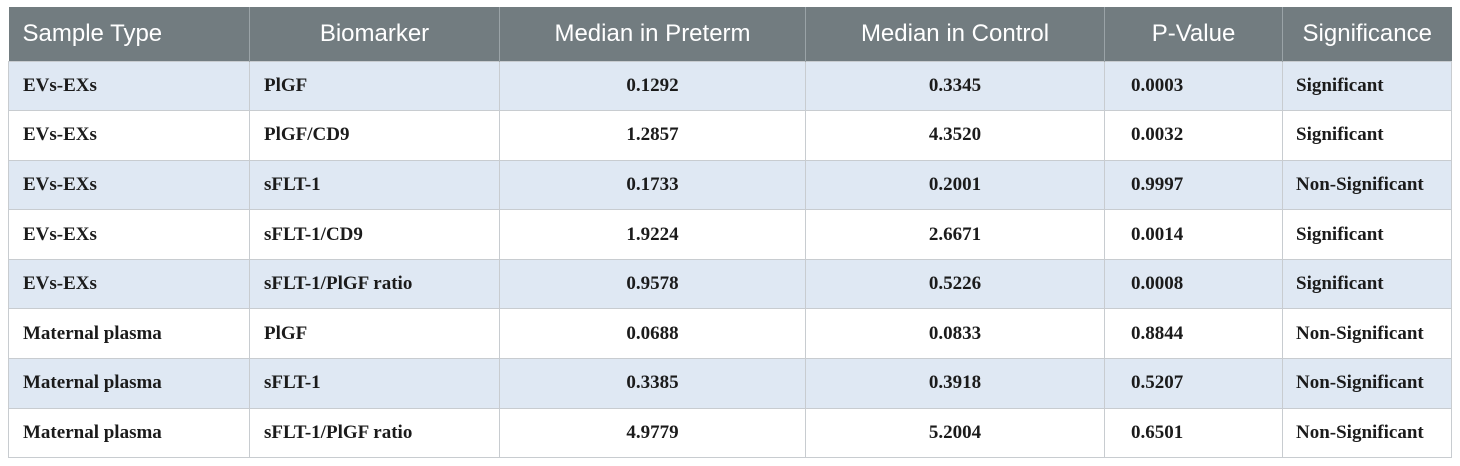  What do you see at coordinates (955, 433) in the screenshot?
I see `cell-median-control: 5.2004` at bounding box center [955, 433].